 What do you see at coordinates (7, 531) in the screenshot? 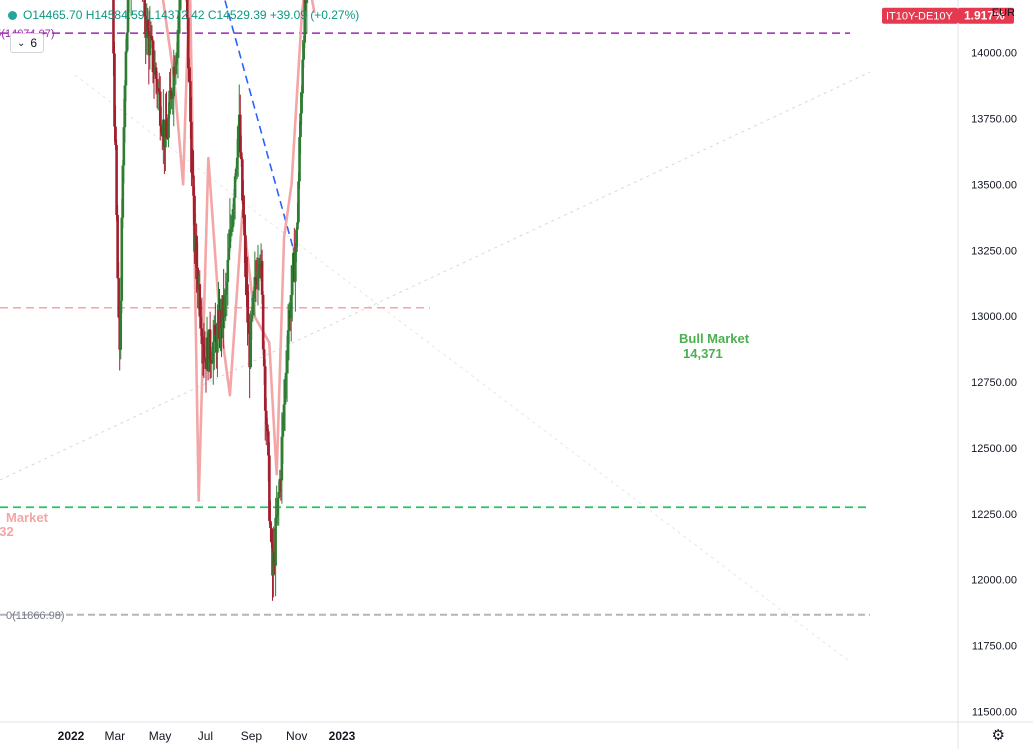
I see `bear-market-value: 13,032` at bounding box center [7, 531].